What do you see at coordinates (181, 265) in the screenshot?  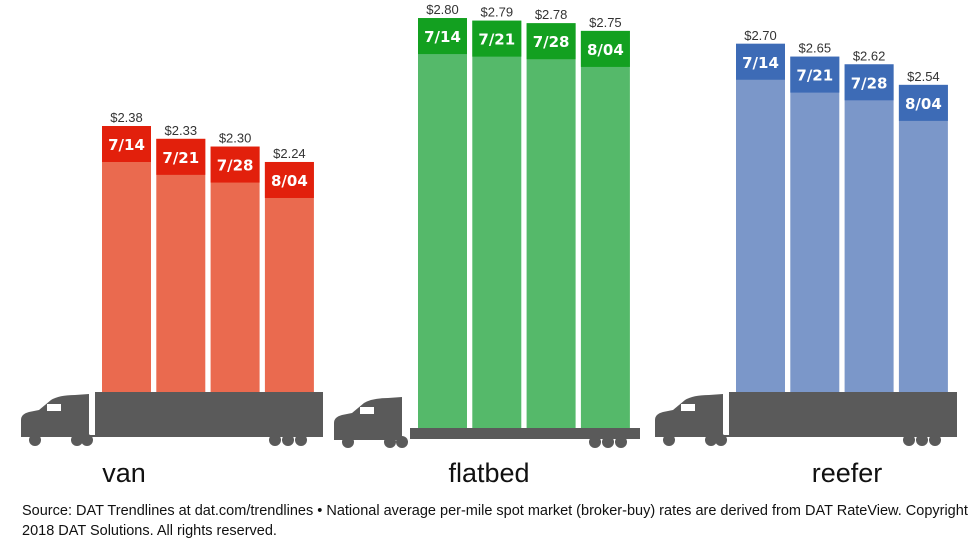 I see `bar-van-7/21` at bounding box center [181, 265].